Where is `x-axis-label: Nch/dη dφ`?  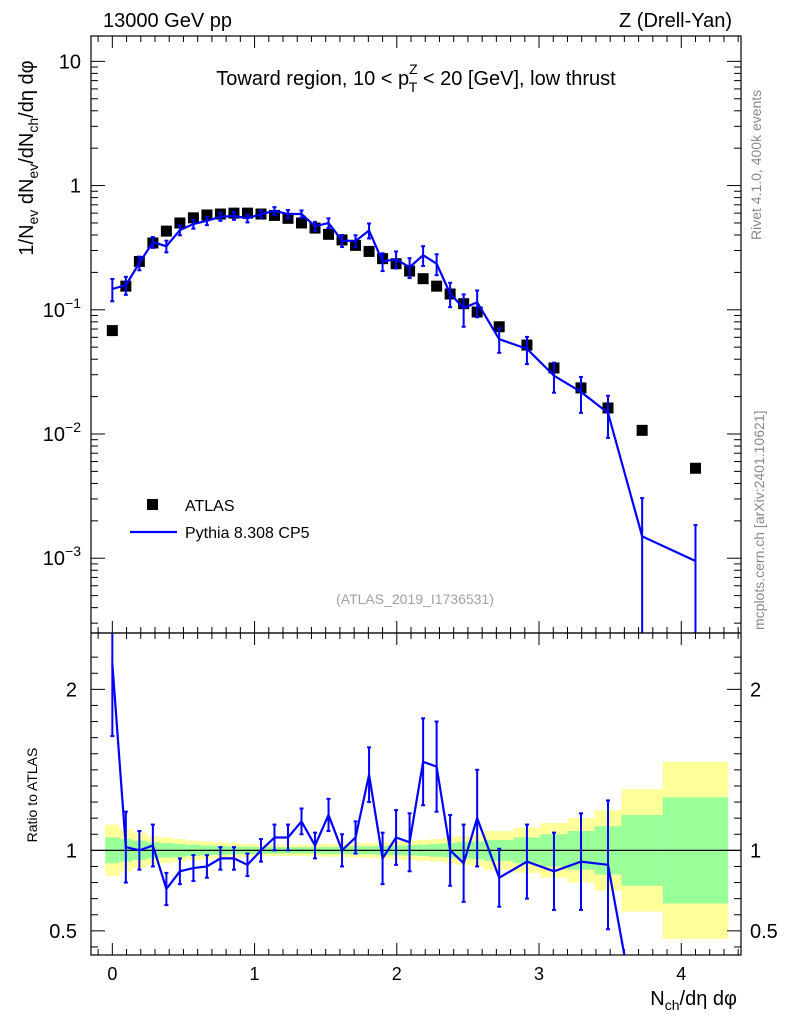
x-axis-label: Nch/dη dφ is located at coordinates (693, 1000).